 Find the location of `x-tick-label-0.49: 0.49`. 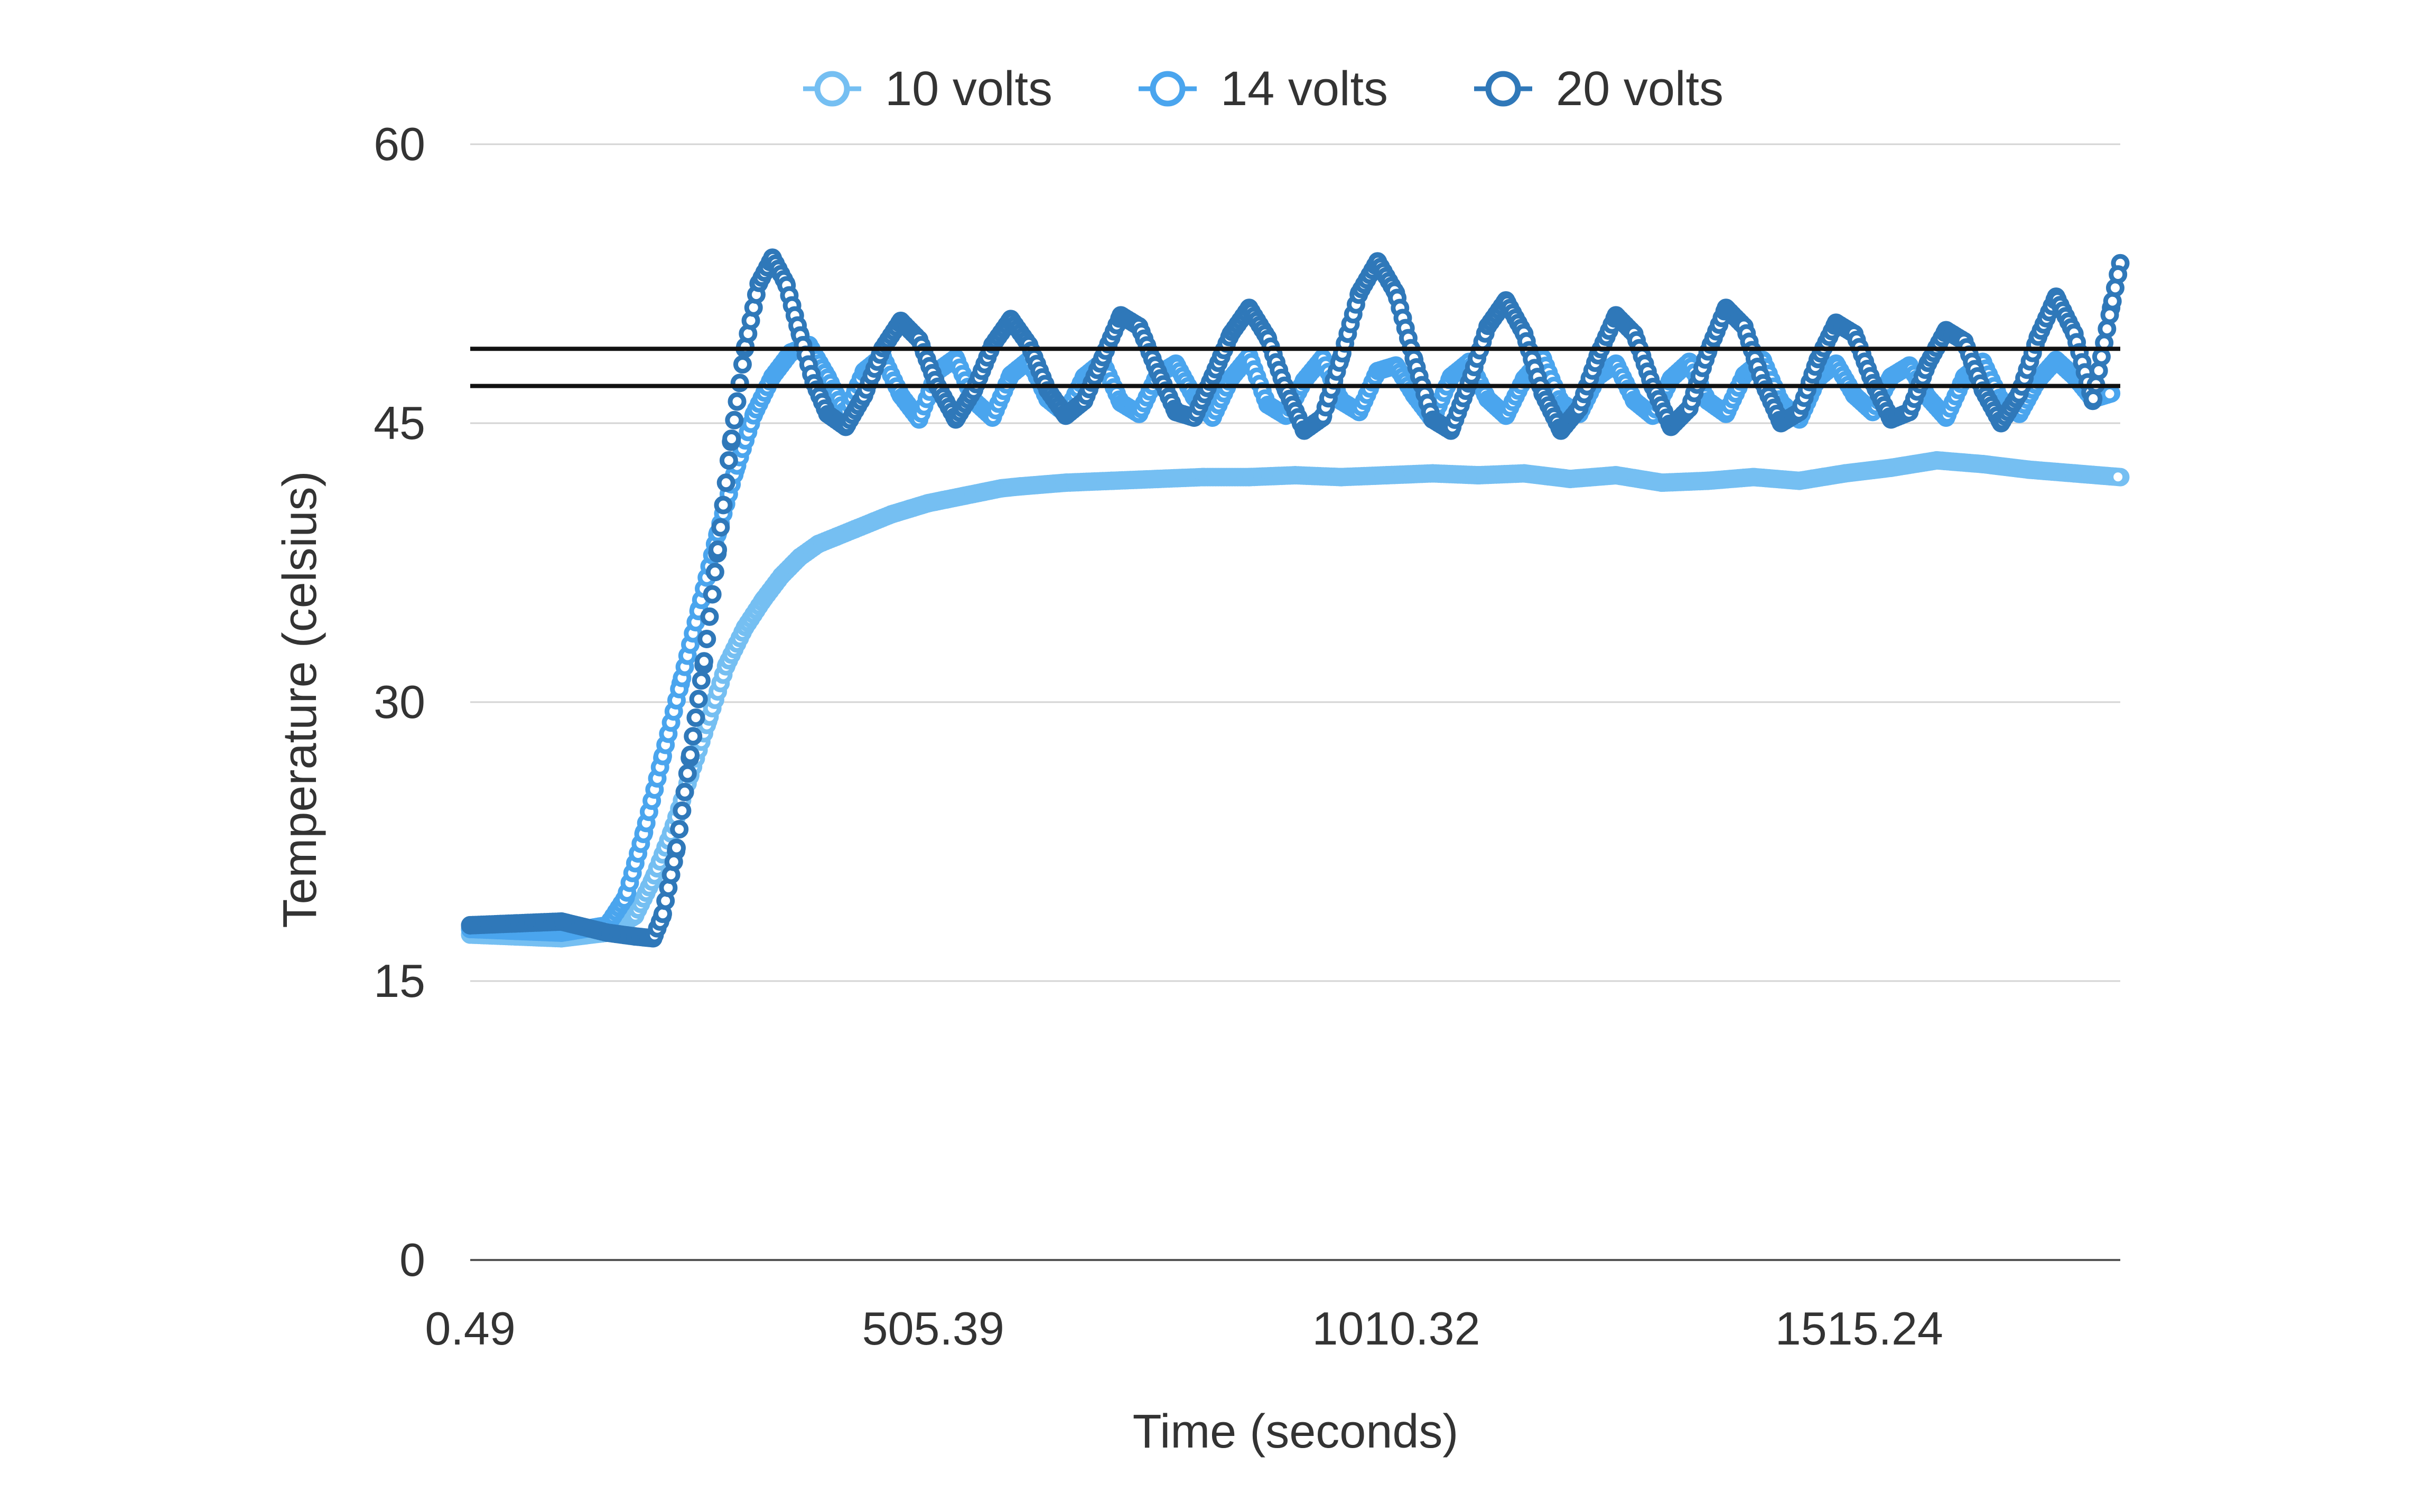

x-tick-label-0.49: 0.49 is located at coordinates (470, 1328).